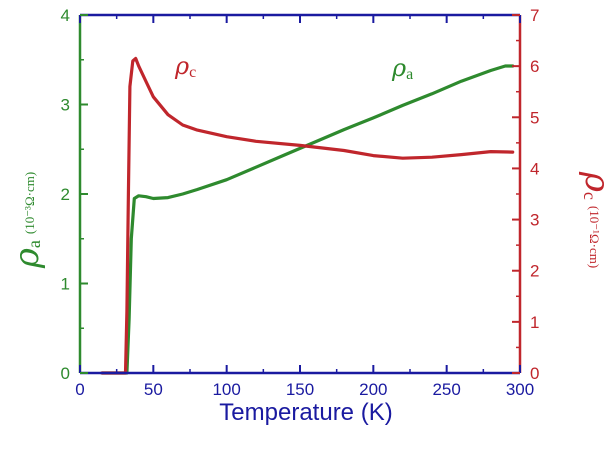 The image size is (608, 458). I want to click on annotation-rho-a: ρa, so click(402, 68).